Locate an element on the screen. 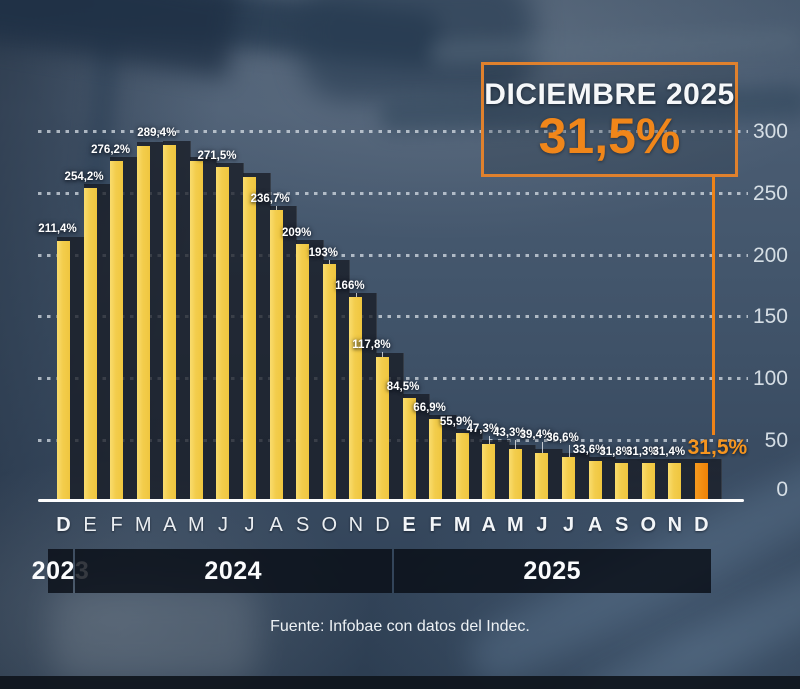 The image size is (800, 689). bar-value-label: 47,3% is located at coordinates (483, 428).